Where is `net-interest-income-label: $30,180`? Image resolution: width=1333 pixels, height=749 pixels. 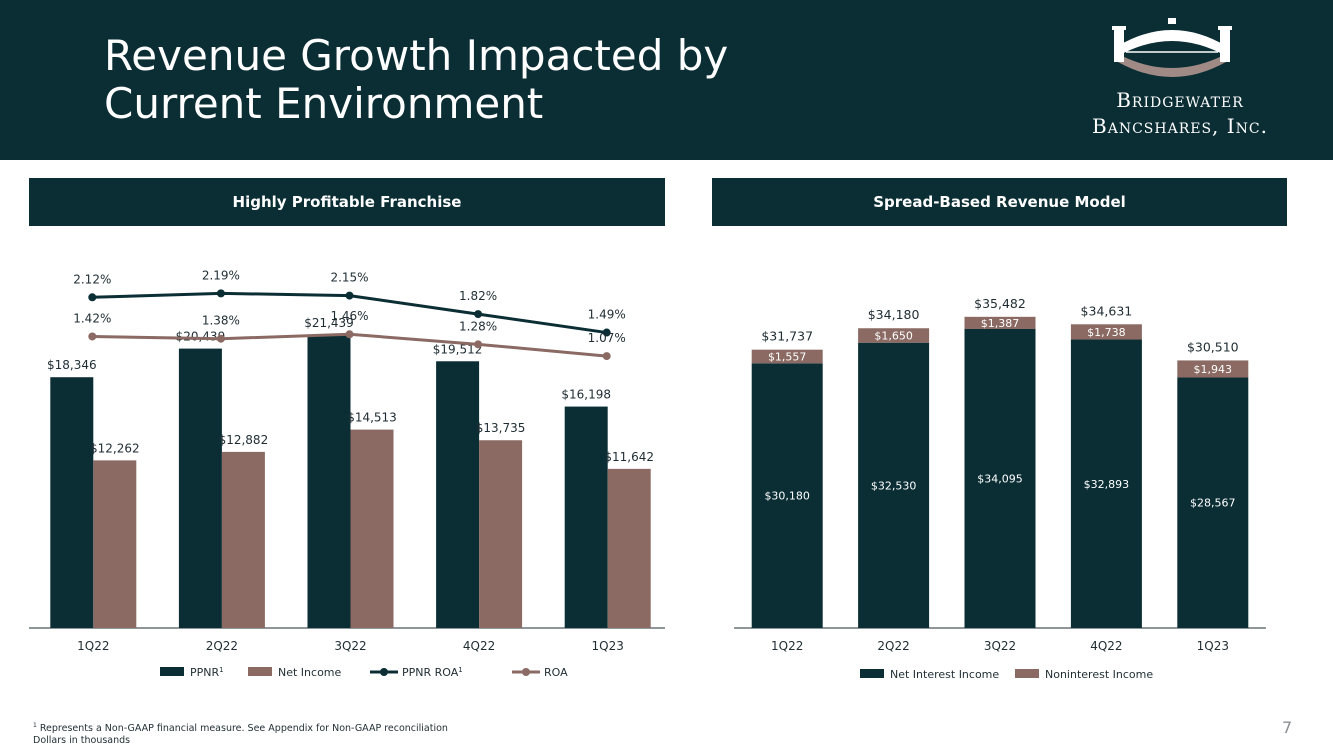
net-interest-income-label: $30,180 is located at coordinates (787, 496).